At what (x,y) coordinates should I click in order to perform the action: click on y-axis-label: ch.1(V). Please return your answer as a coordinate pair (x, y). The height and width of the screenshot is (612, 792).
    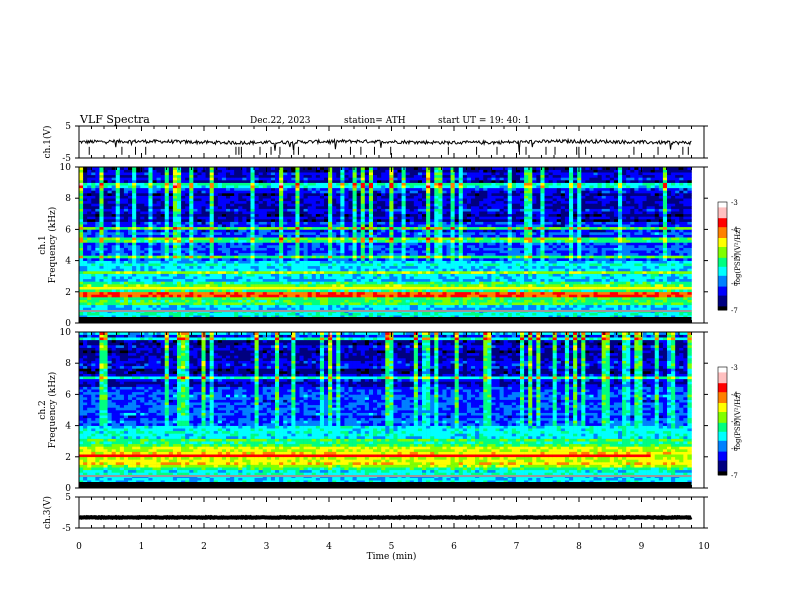
    Looking at the image, I should click on (47, 142).